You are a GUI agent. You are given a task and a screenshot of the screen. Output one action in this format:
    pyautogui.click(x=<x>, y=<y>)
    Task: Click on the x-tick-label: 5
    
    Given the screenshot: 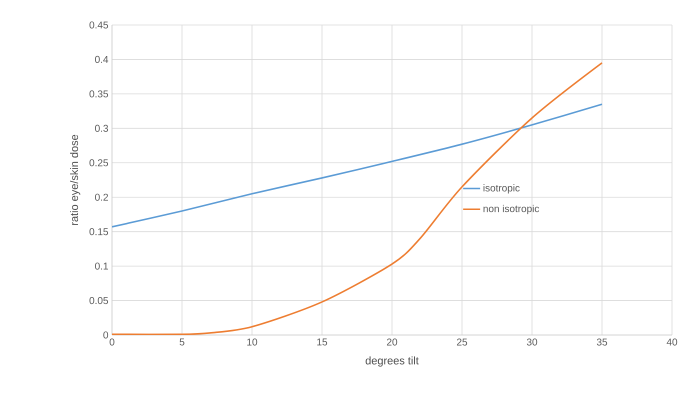 What is the action you would take?
    pyautogui.click(x=182, y=342)
    